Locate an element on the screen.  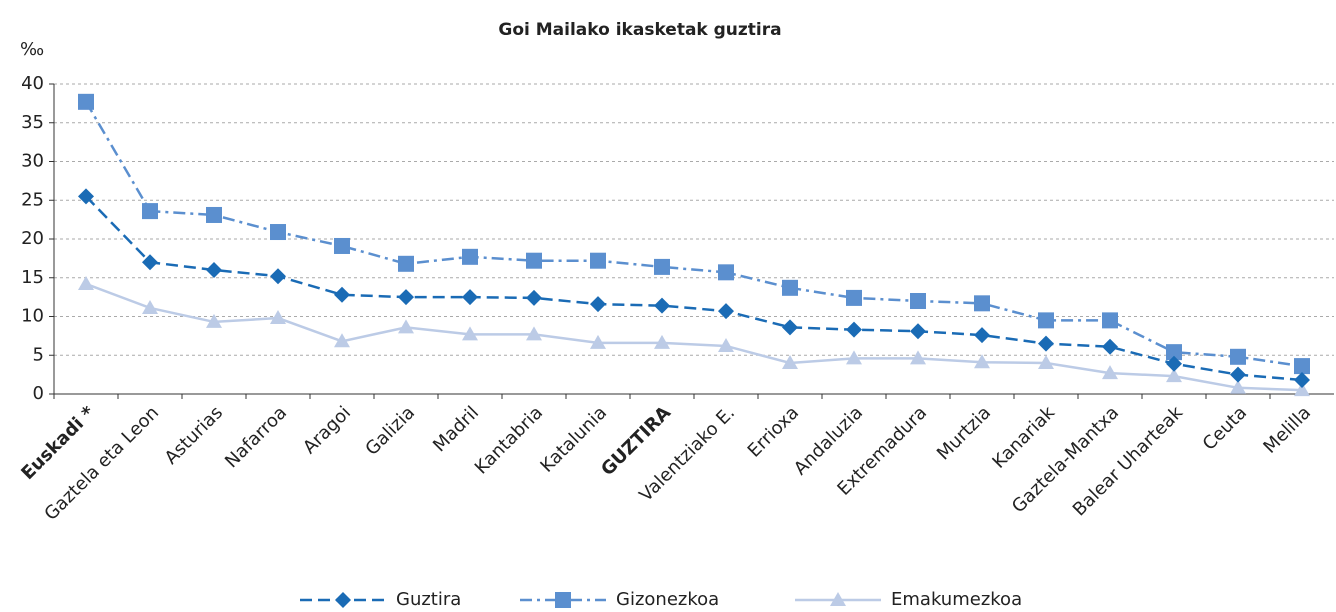
y-axis-label: ‰ is located at coordinates (32, 49).